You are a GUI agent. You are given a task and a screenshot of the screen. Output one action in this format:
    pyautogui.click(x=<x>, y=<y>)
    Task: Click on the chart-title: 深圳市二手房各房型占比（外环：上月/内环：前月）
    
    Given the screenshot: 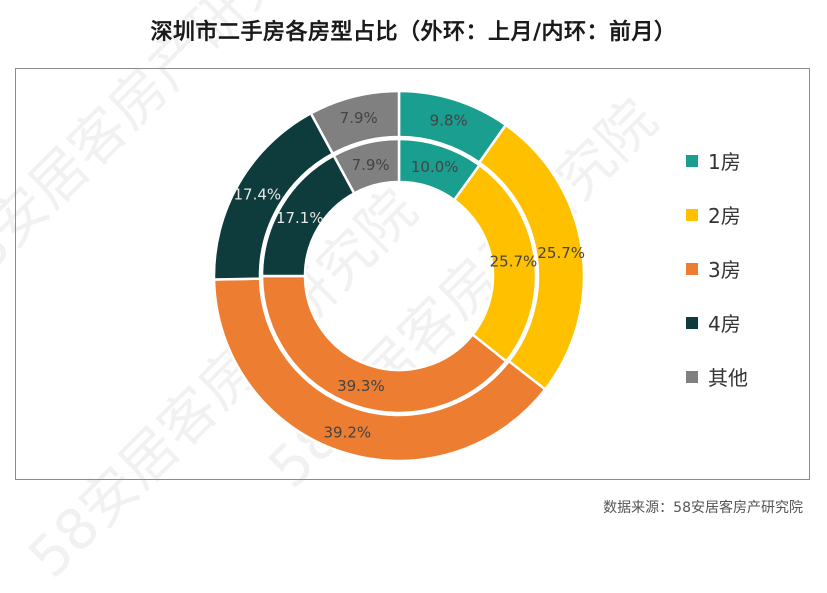 What is the action you would take?
    pyautogui.click(x=413, y=32)
    